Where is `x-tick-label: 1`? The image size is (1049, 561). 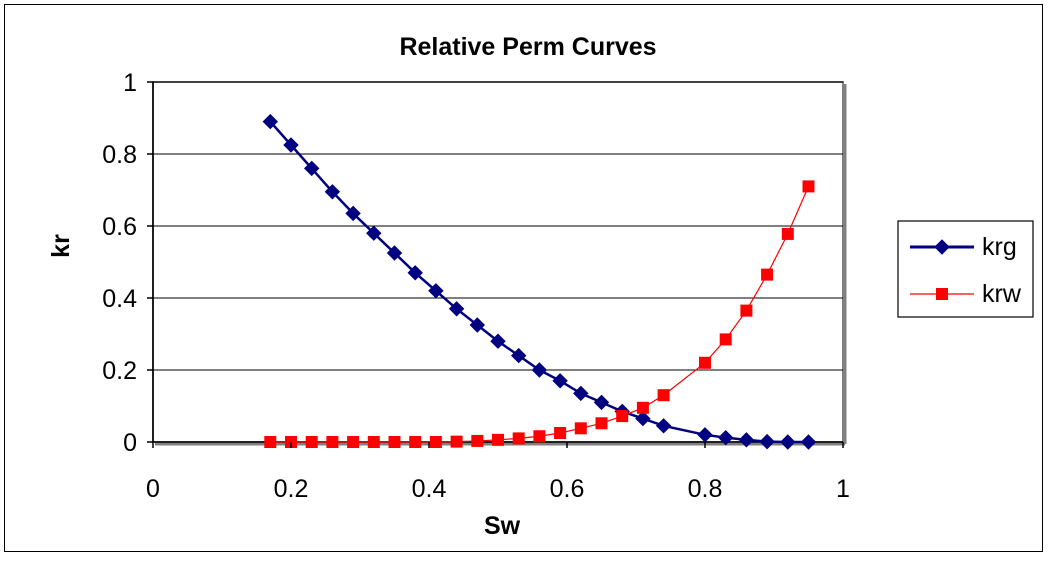
x-tick-label: 1 is located at coordinates (843, 489).